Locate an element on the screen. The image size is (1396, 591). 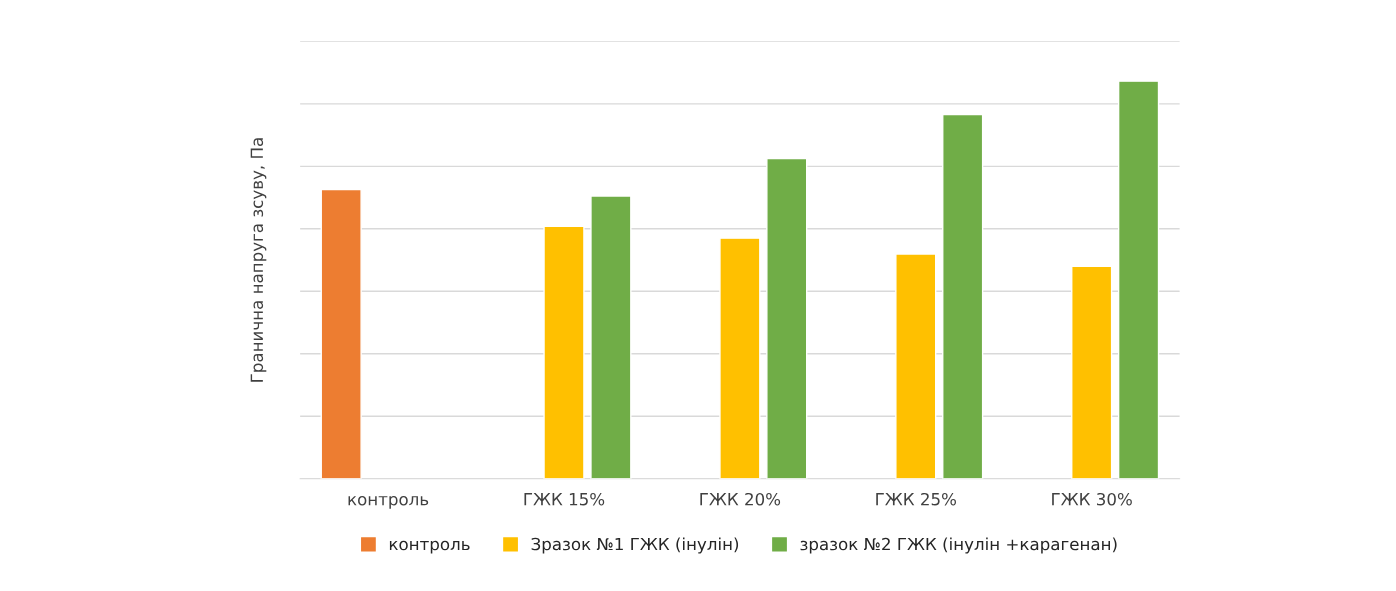
y-axis-title: Гранична напруга зсуву, Па is located at coordinates (258, 260).